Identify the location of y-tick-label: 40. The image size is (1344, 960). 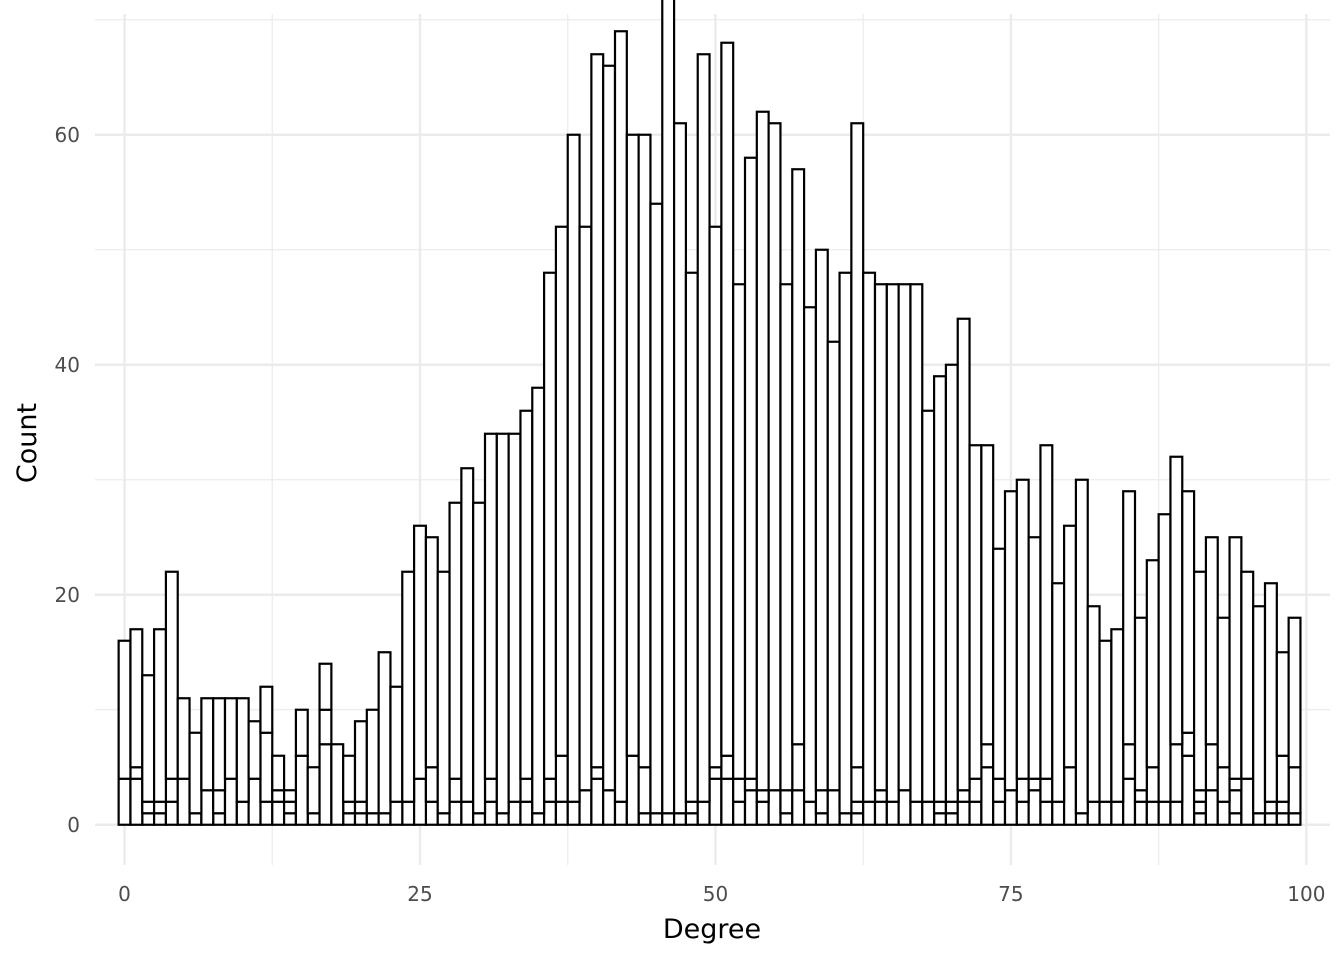
(67, 365).